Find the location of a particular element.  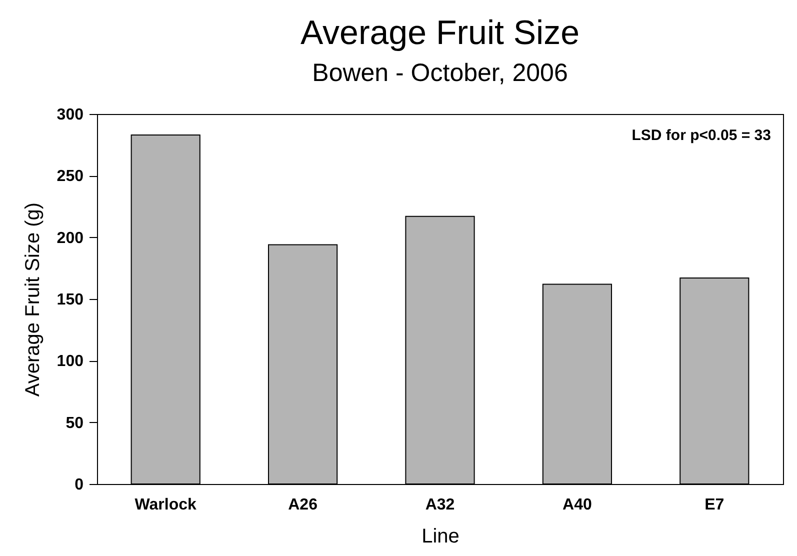

y-tick-label: 300 is located at coordinates (70, 115).